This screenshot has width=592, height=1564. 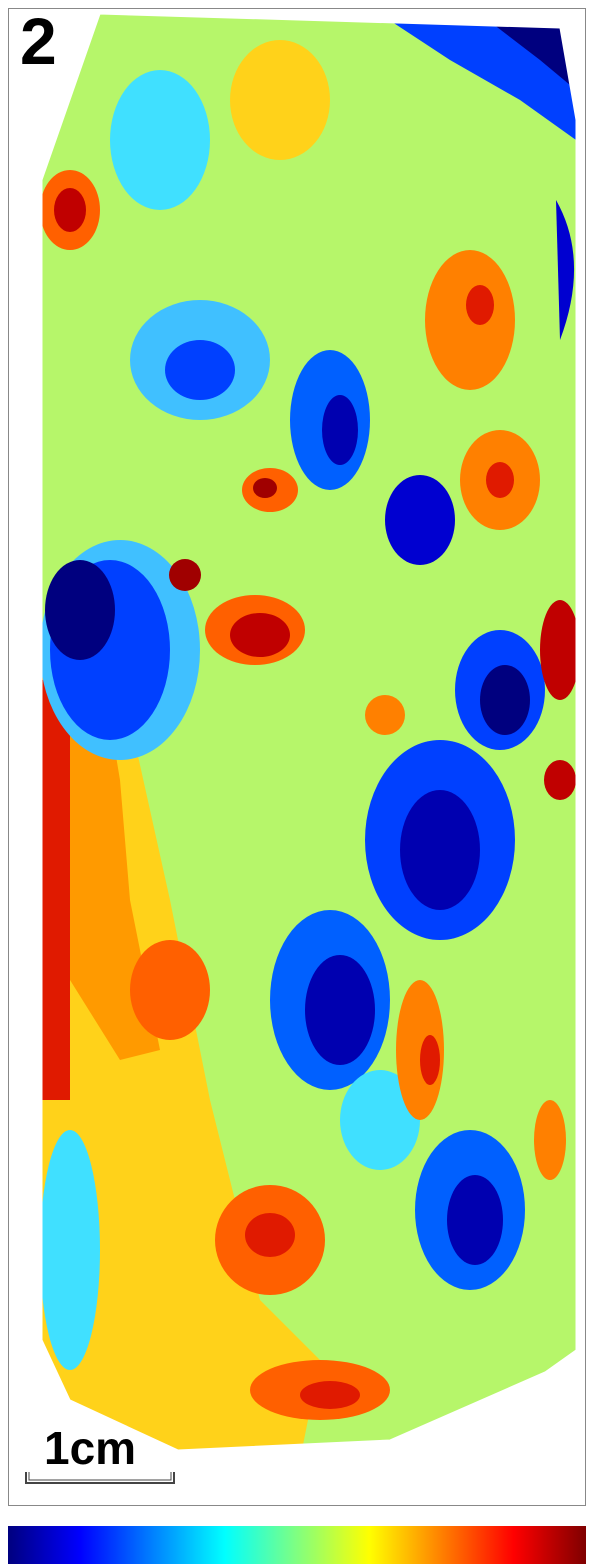 I want to click on panel-number: 2, so click(x=38, y=41).